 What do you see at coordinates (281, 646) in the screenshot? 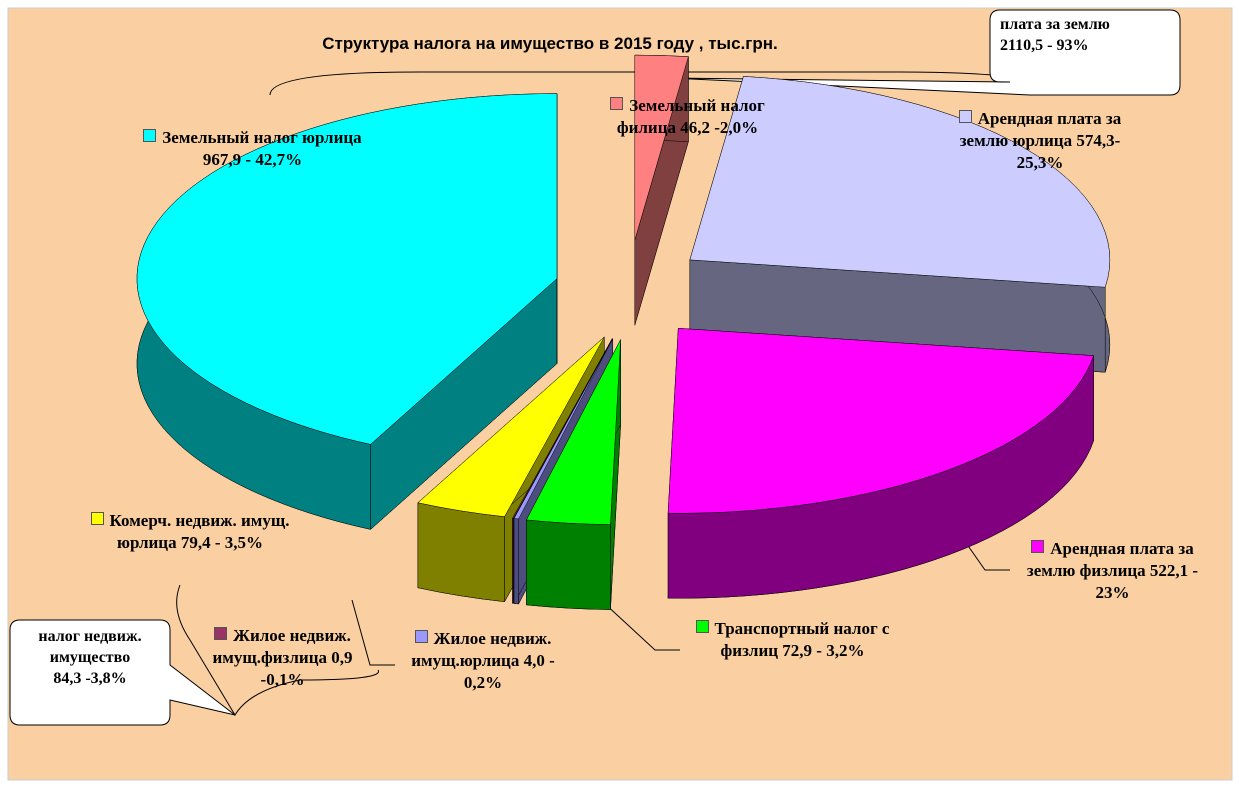
I see `category-label: Жилое недвиж. имущ.физлица` at bounding box center [281, 646].